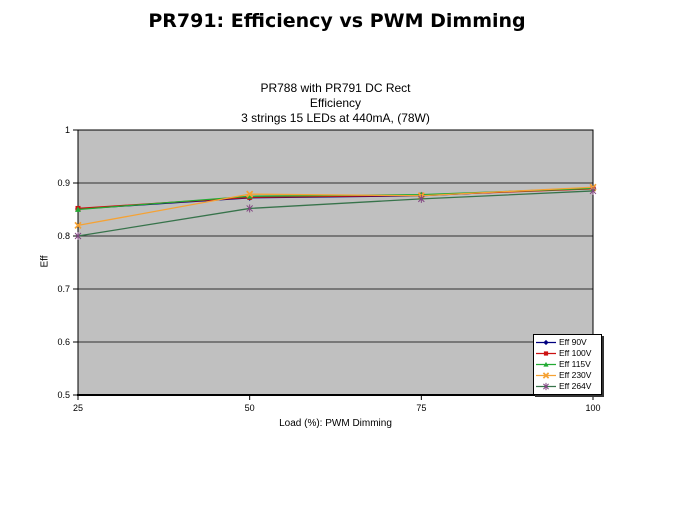 The height and width of the screenshot is (506, 674). I want to click on legend-item-label: Eff 264V, so click(575, 386).